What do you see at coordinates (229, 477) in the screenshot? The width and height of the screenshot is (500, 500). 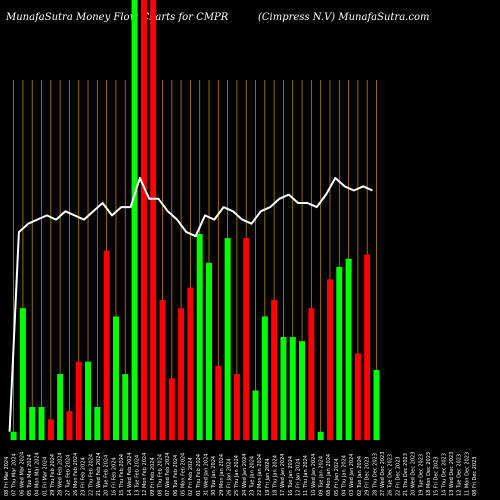 I see `x-tick-label: 26 Fri Jan 2024` at bounding box center [229, 477].